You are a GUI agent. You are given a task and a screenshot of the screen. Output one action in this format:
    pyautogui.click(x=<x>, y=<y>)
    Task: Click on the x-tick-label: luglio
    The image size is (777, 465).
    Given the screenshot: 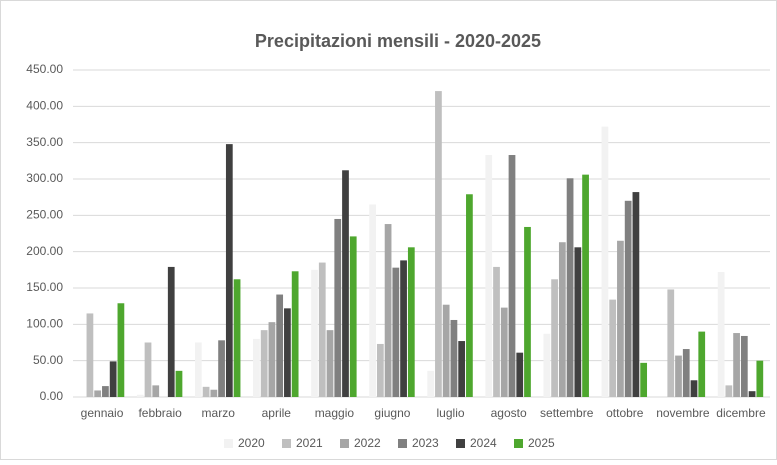 What is the action you would take?
    pyautogui.click(x=451, y=413)
    